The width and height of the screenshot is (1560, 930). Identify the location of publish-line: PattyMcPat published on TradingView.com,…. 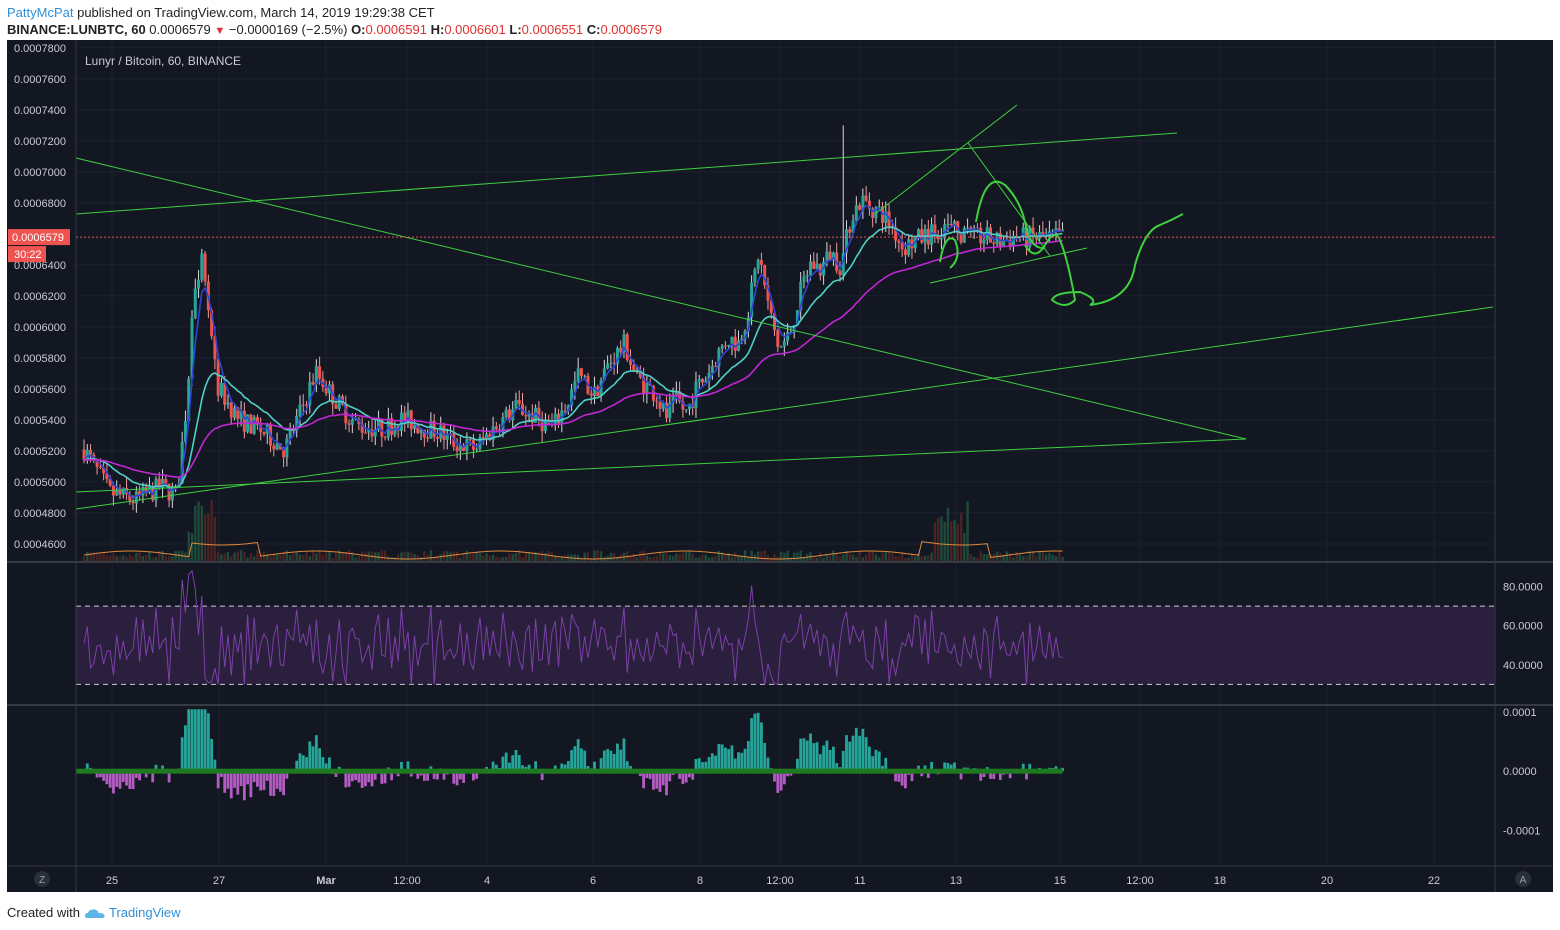
(221, 12).